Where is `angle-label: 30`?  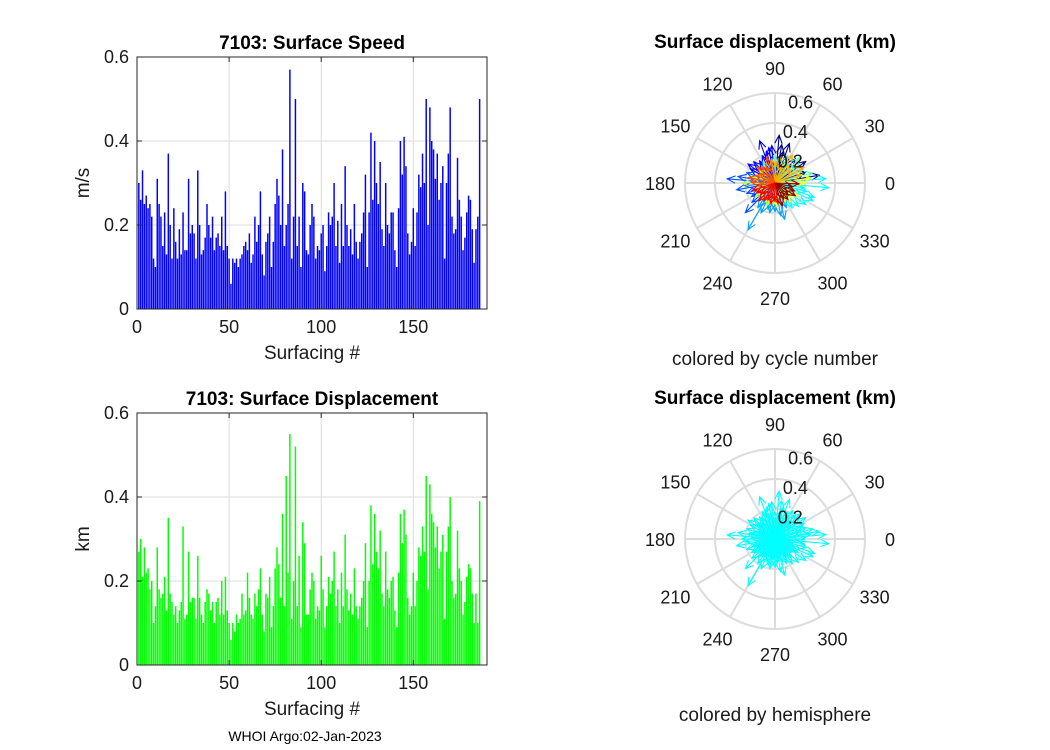 angle-label: 30 is located at coordinates (875, 127).